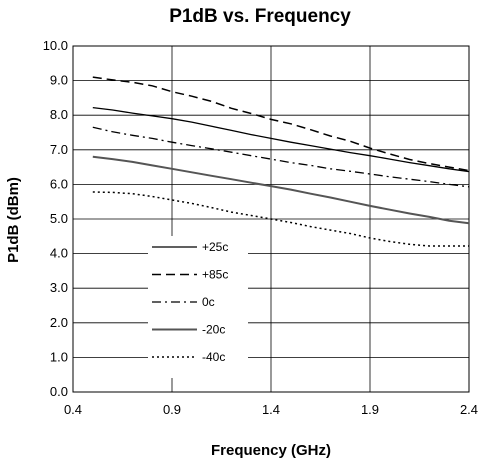 The image size is (481, 466). I want to click on legend-box, so click(198, 307).